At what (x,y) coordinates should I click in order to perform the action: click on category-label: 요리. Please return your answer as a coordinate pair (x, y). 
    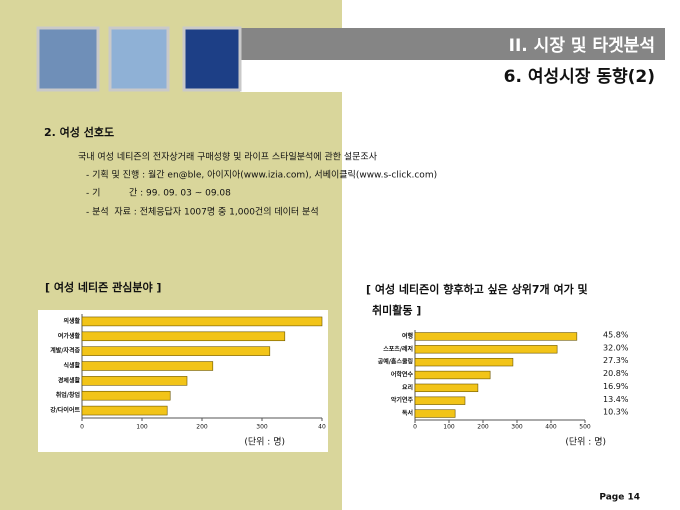
    Looking at the image, I should click on (407, 387).